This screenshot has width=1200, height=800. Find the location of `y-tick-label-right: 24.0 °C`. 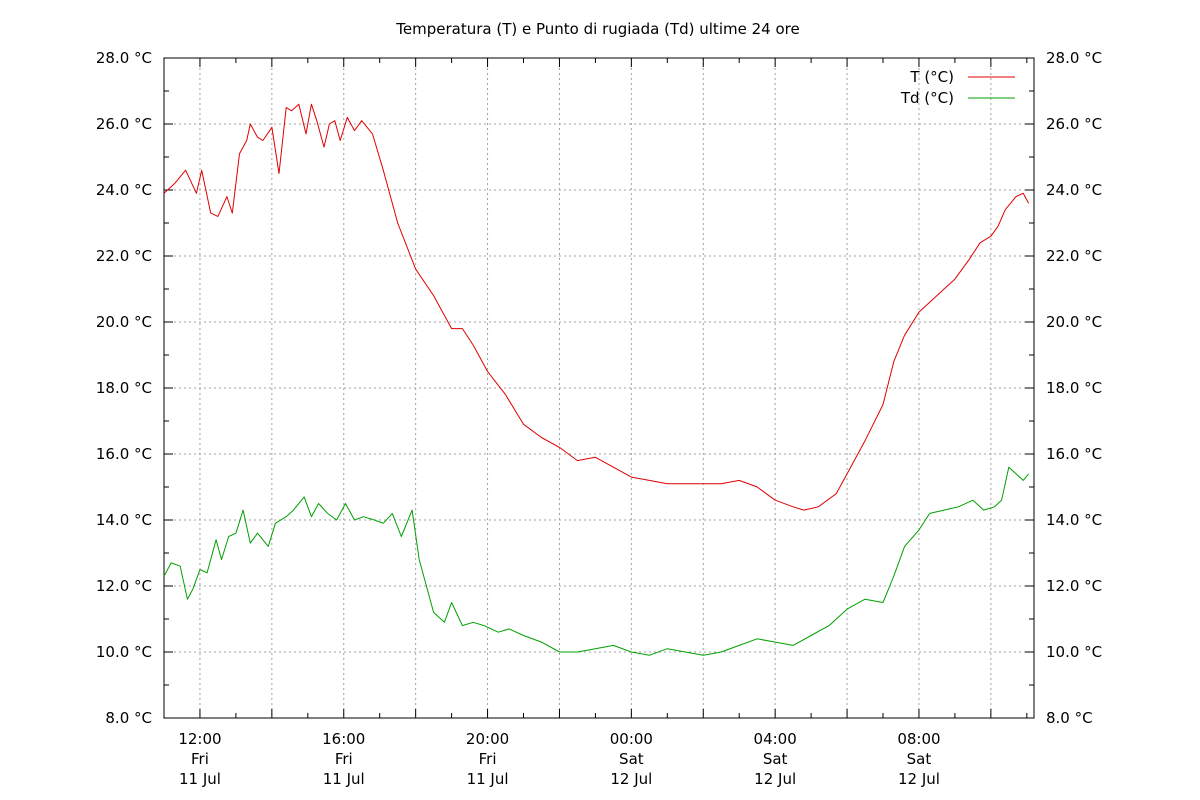

y-tick-label-right: 24.0 °C is located at coordinates (1074, 190).